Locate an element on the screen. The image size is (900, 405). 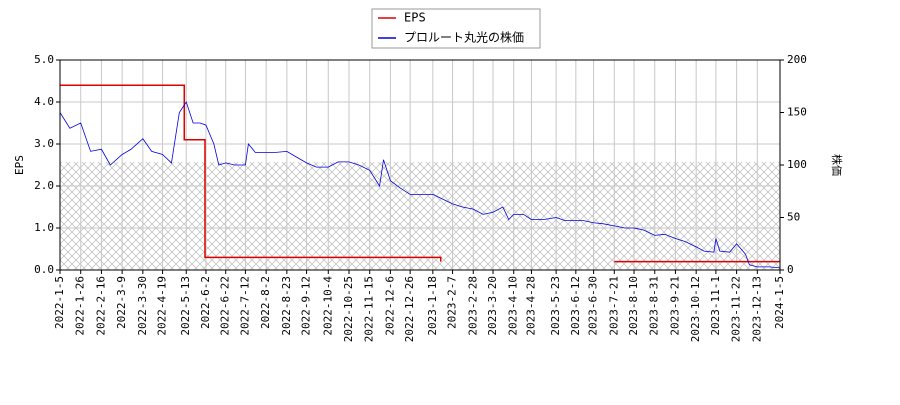
x-tick-label: 2022-5-13 is located at coordinates (185, 306).